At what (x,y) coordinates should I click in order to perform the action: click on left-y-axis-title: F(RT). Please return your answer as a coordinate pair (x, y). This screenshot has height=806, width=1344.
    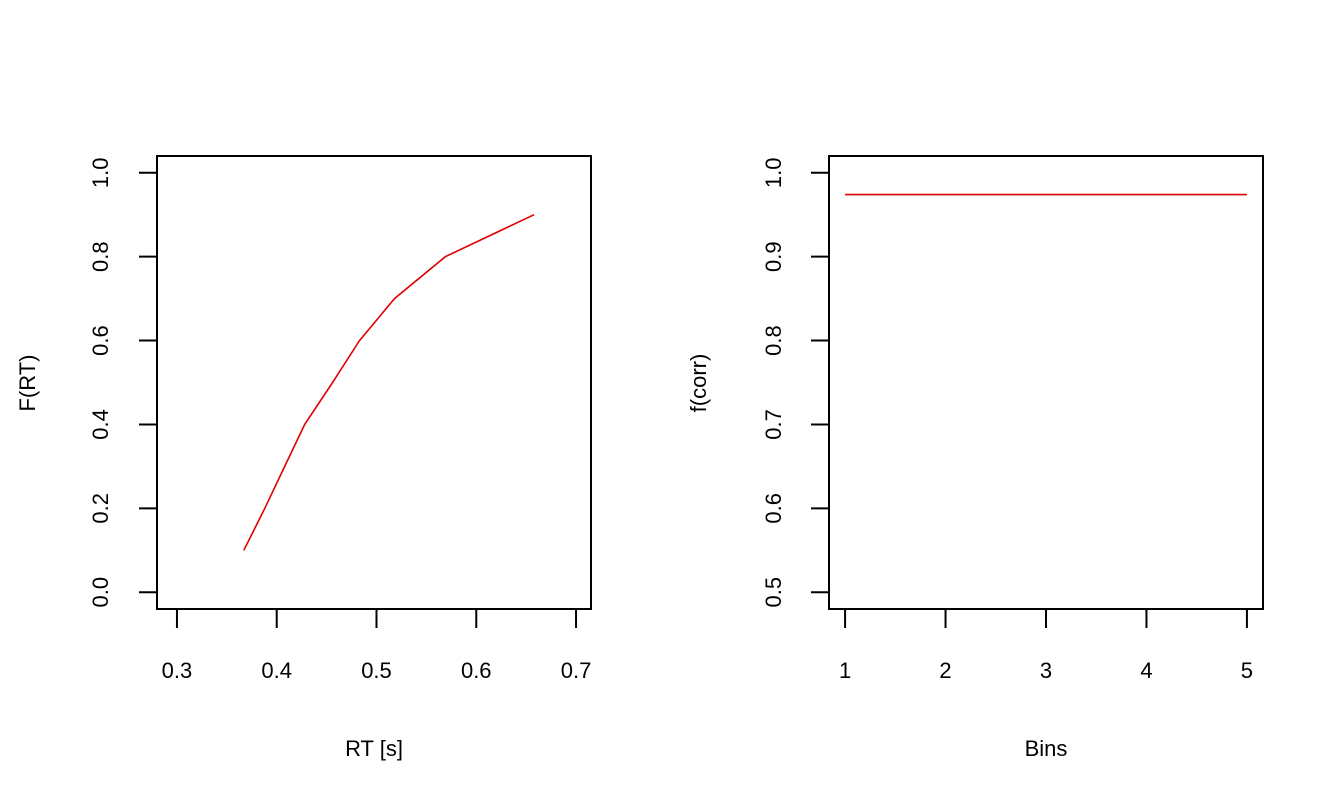
    Looking at the image, I should click on (27, 382).